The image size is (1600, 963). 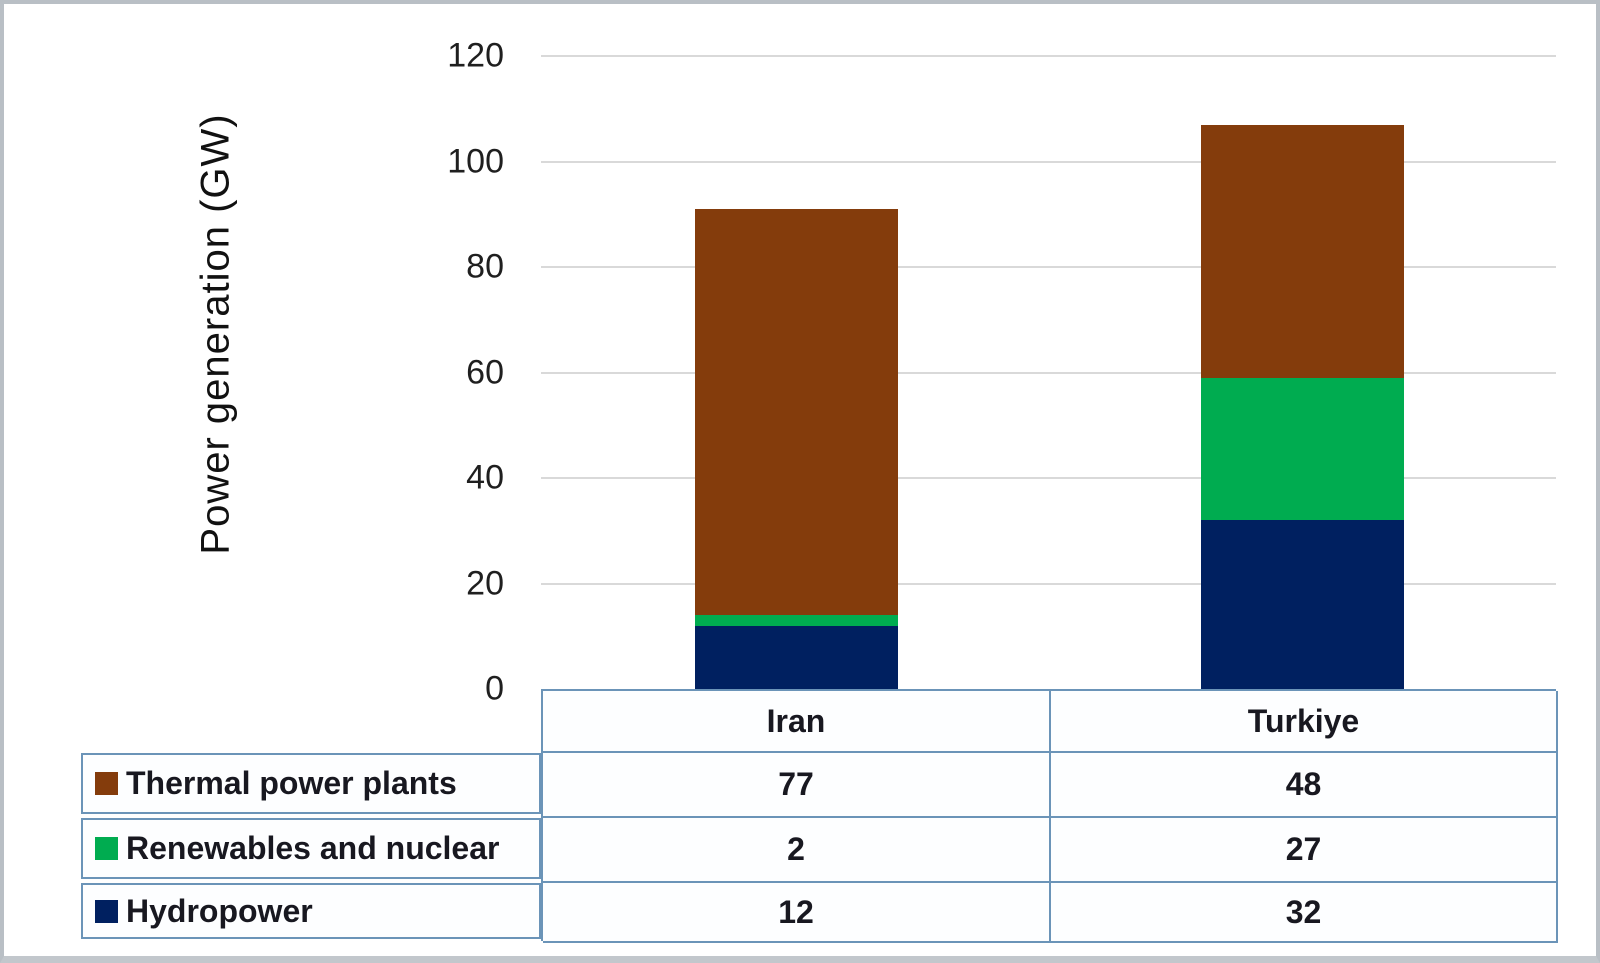 What do you see at coordinates (797, 913) in the screenshot?
I see `table-value-iran-hydropower: 12` at bounding box center [797, 913].